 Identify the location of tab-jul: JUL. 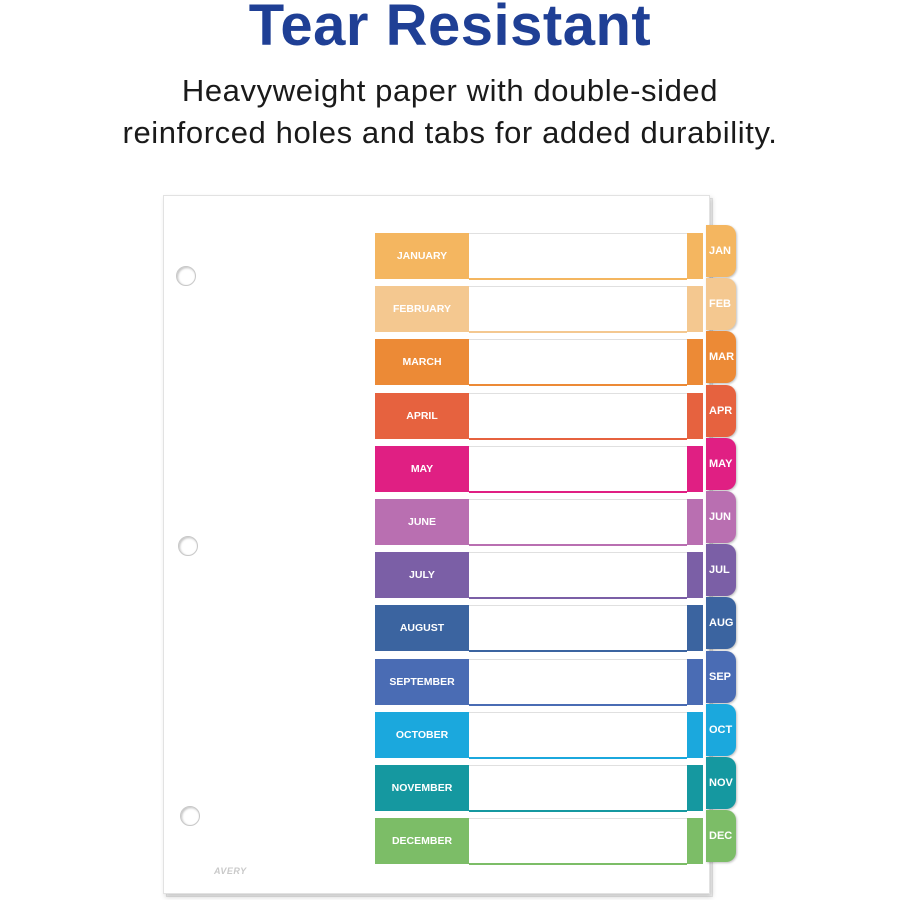
(721, 570).